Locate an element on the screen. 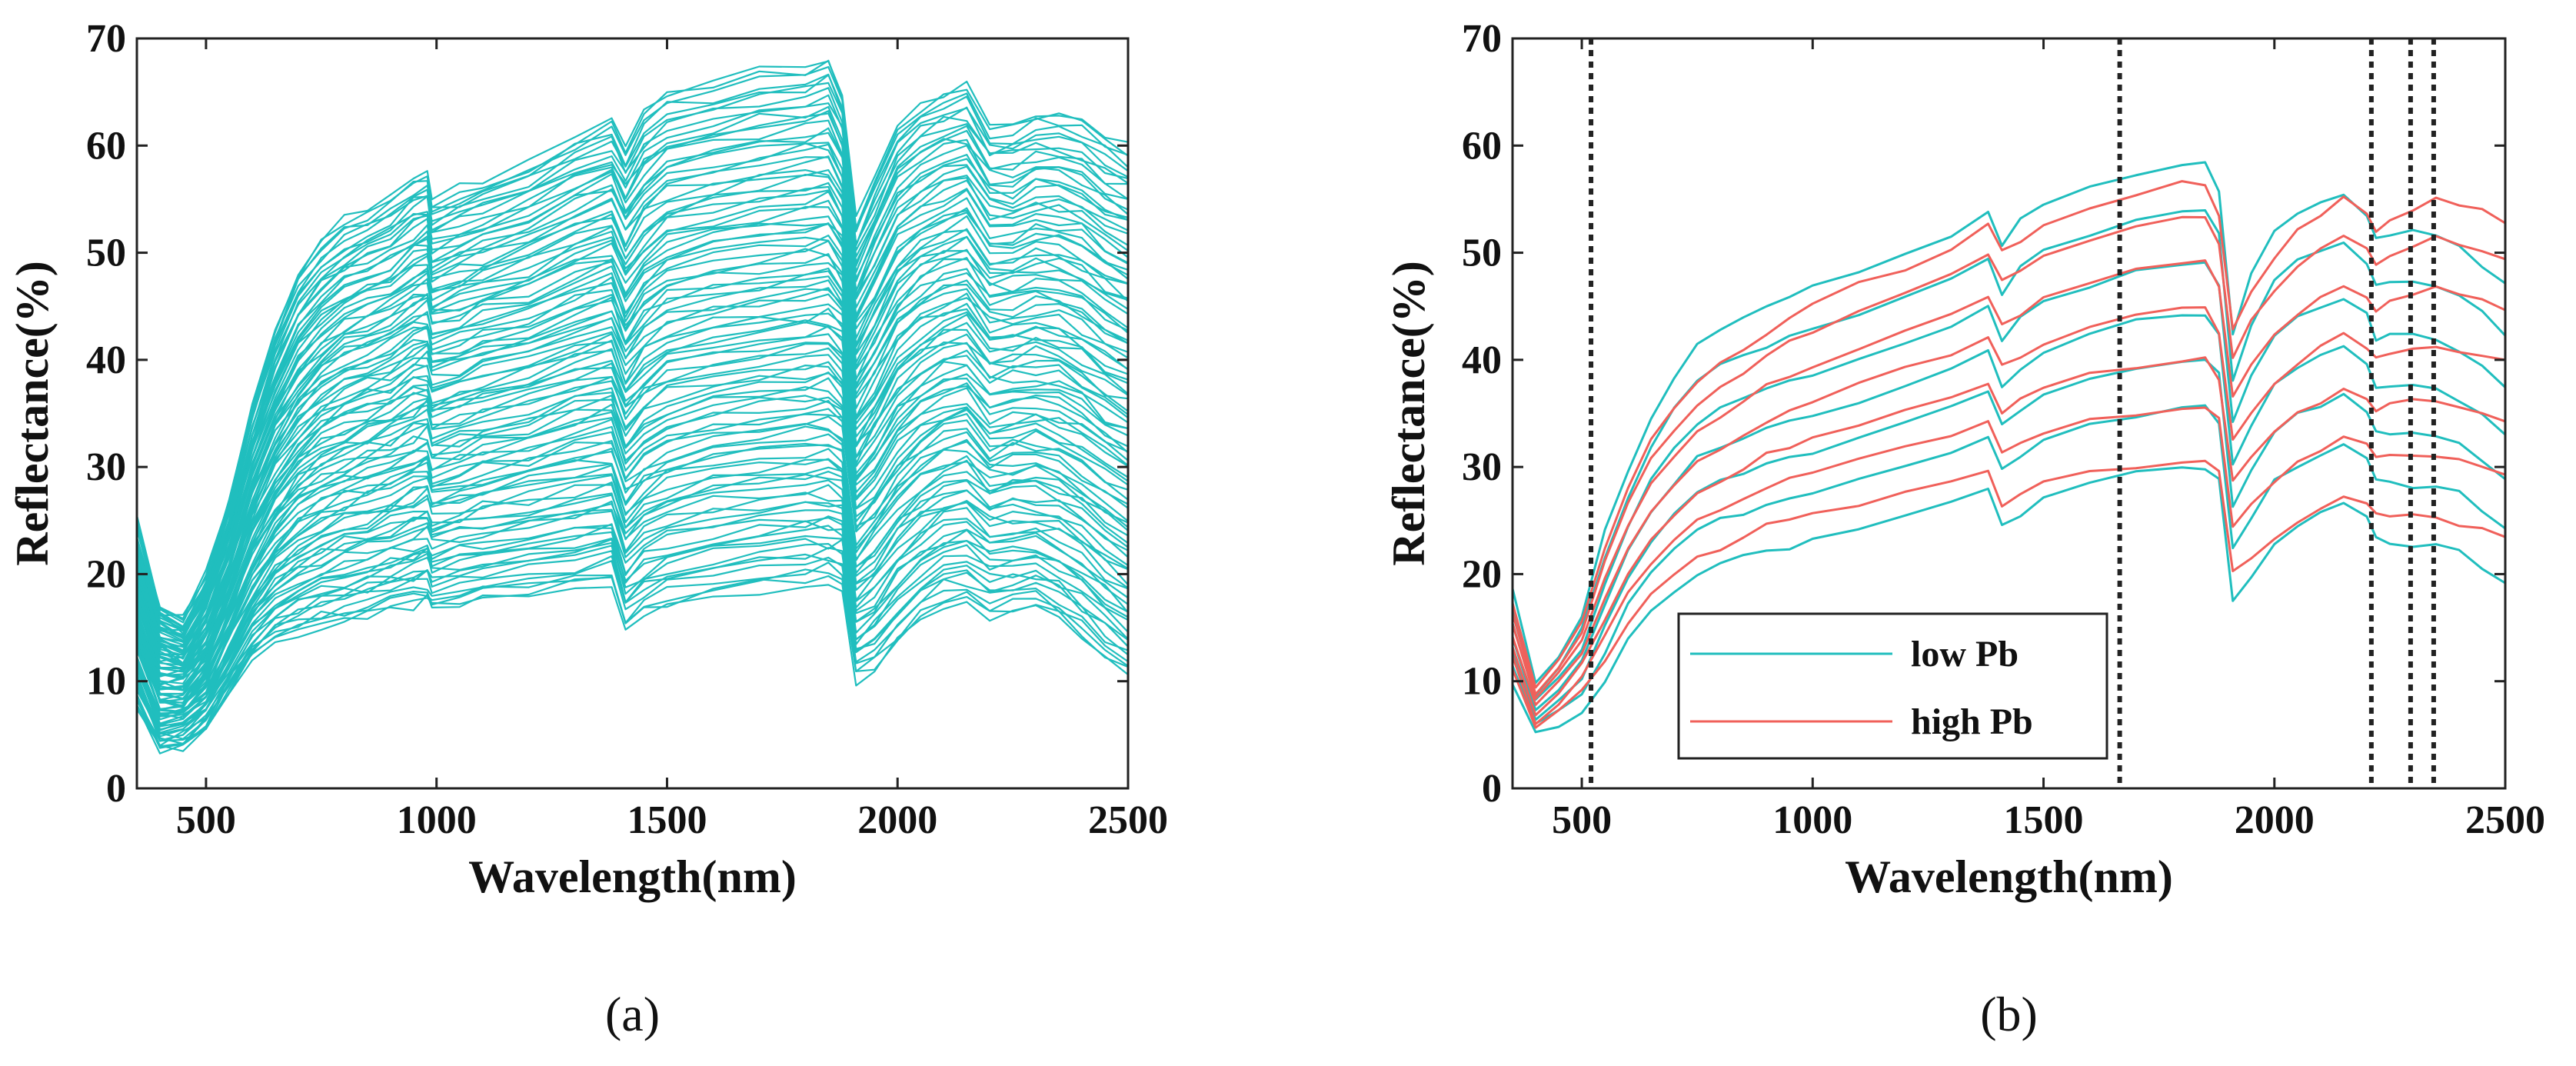  panel-a-caption-letter: a is located at coordinates (632, 1014).